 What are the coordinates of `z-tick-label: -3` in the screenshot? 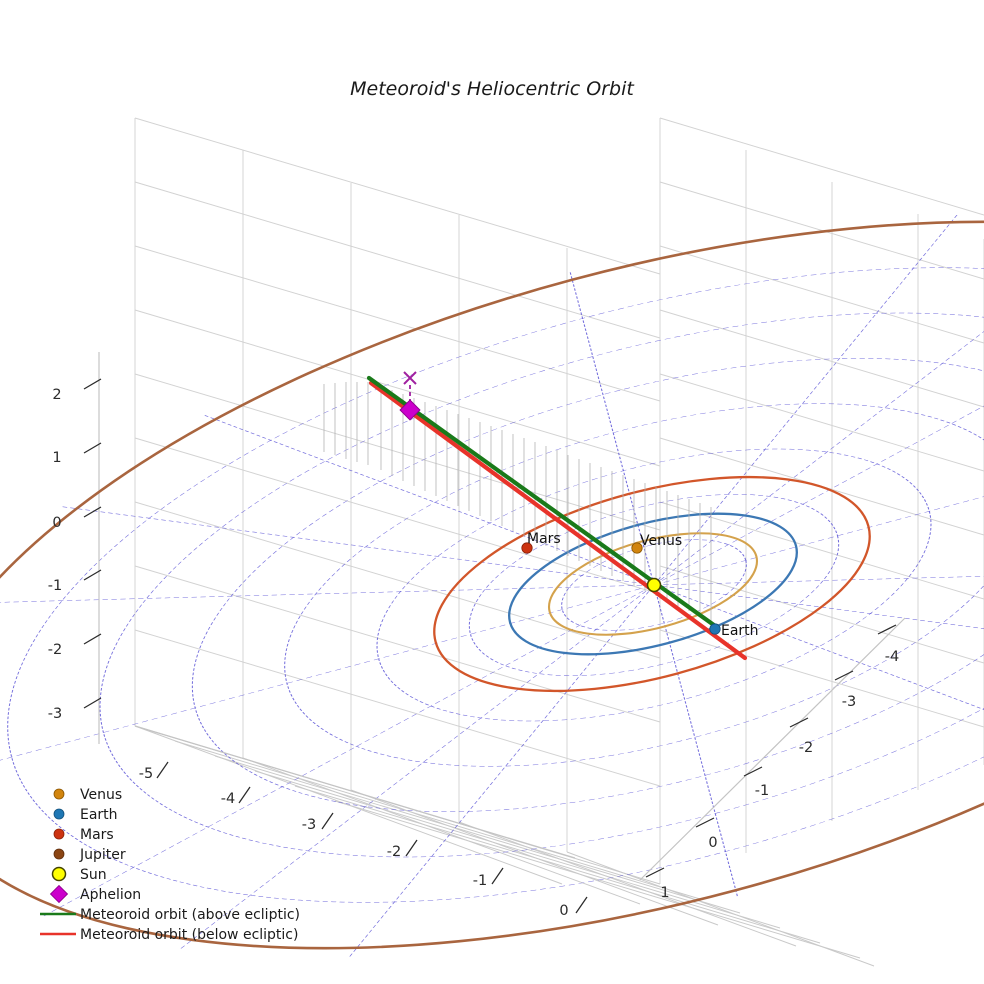 It's located at (55, 714).